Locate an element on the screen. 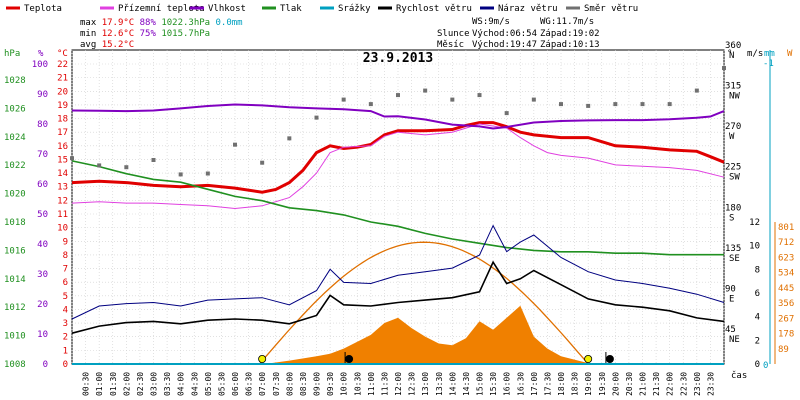  x-tick: 07:30 is located at coordinates (276, 384).